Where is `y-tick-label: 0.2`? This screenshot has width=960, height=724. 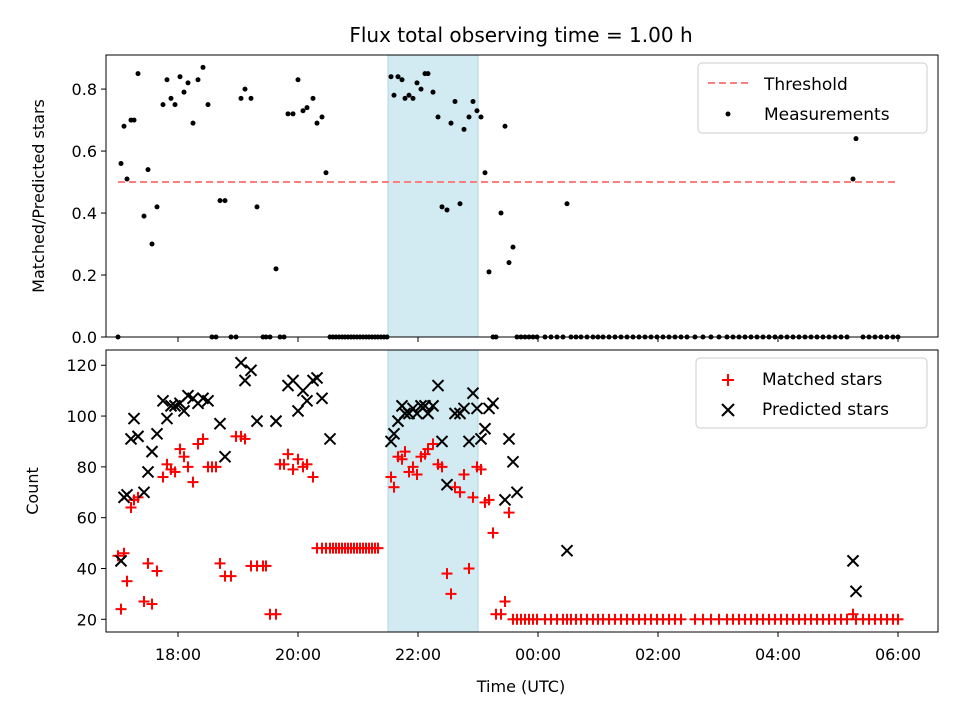
y-tick-label: 0.2 is located at coordinates (84, 275).